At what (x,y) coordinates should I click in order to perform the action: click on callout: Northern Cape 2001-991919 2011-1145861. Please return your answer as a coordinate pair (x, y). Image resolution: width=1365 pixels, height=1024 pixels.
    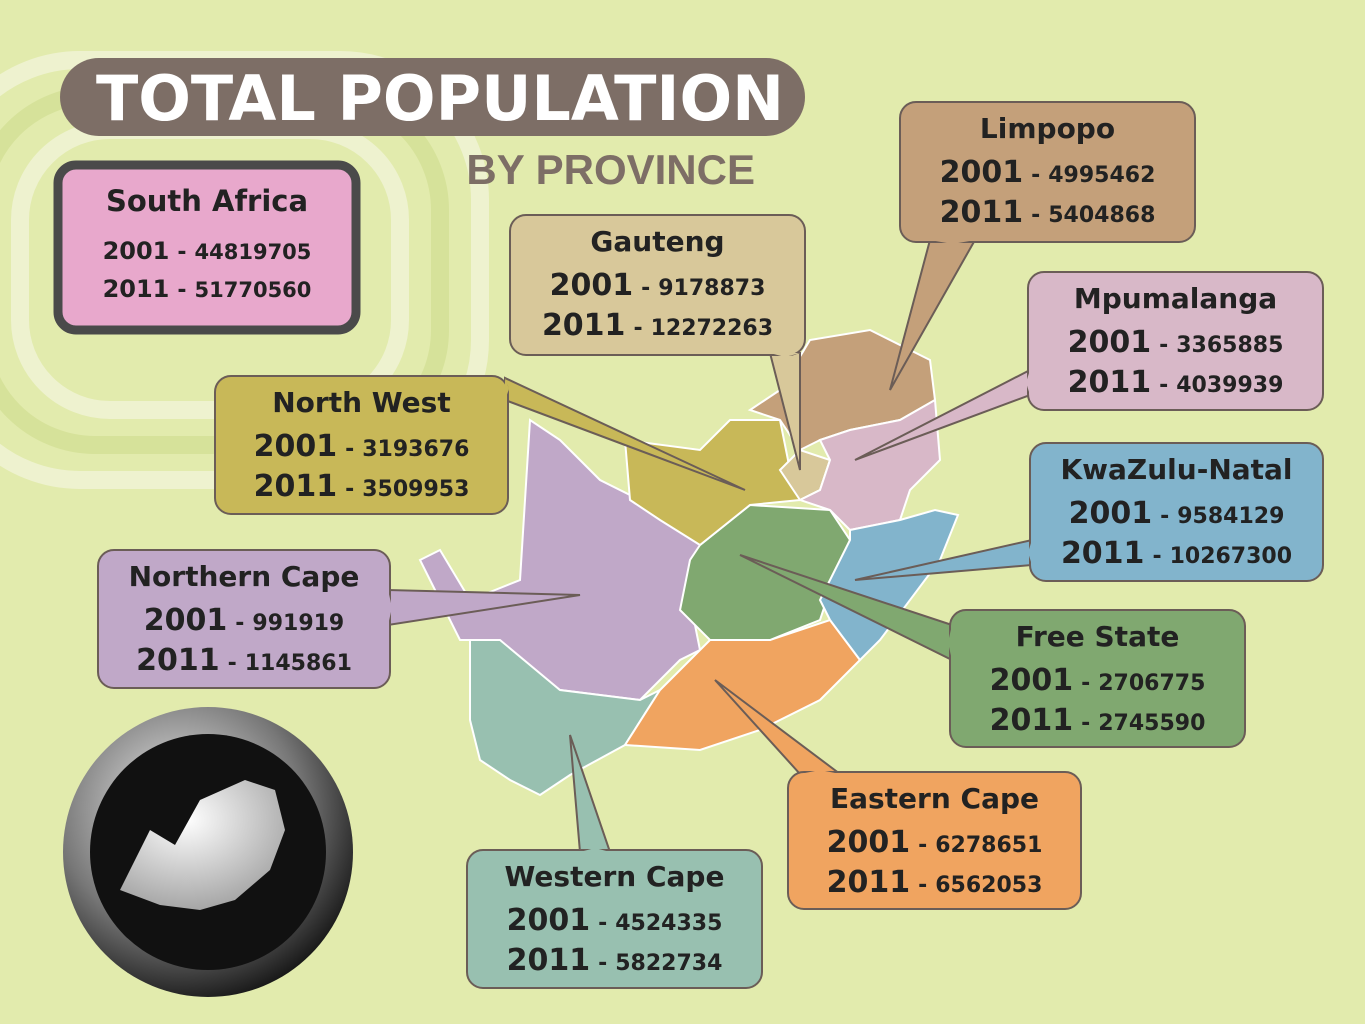
    Looking at the image, I should click on (339, 619).